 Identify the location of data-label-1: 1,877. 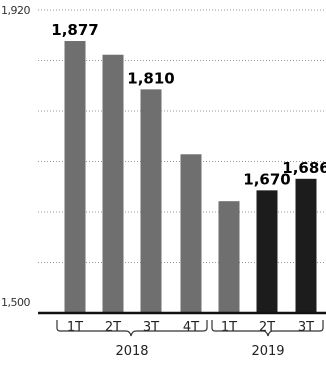
(74, 30).